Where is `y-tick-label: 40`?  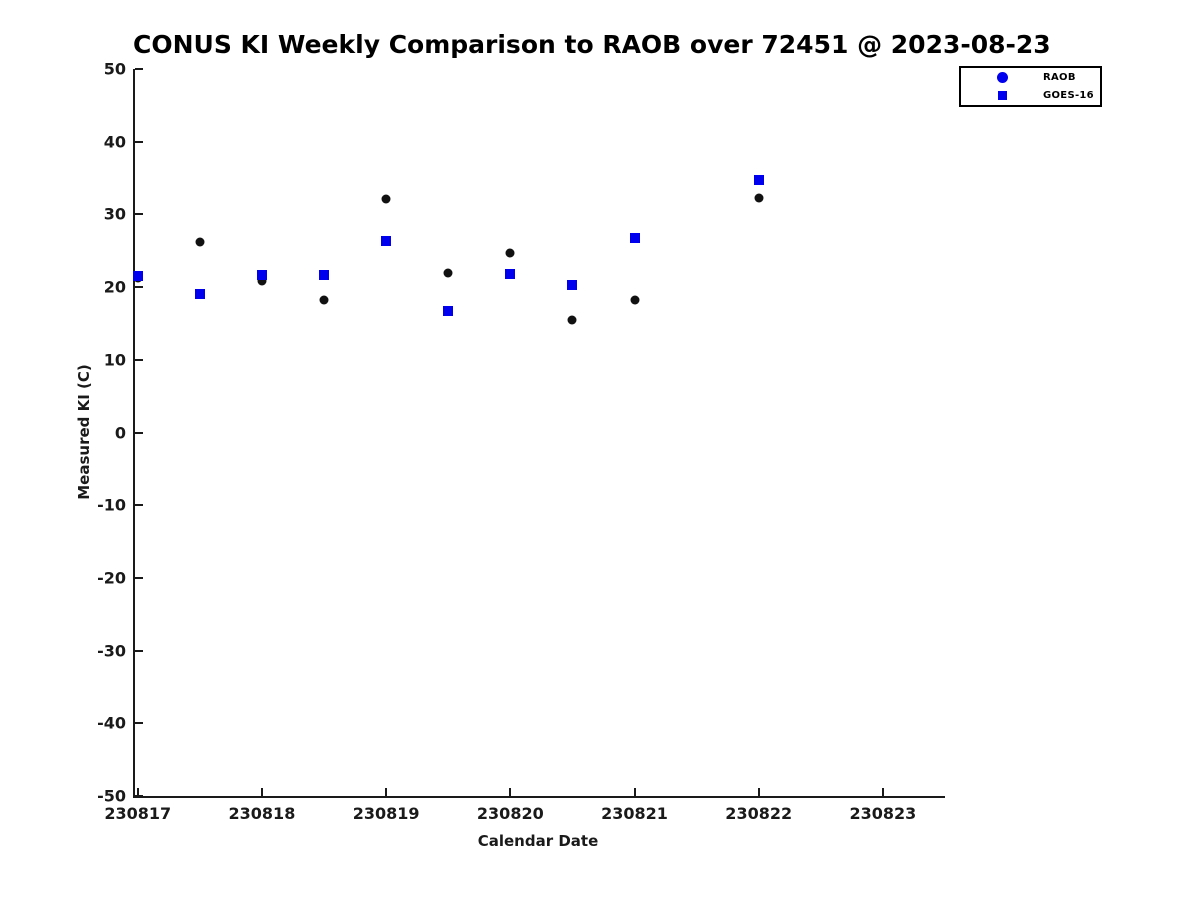
y-tick-label: 40 is located at coordinates (114, 142).